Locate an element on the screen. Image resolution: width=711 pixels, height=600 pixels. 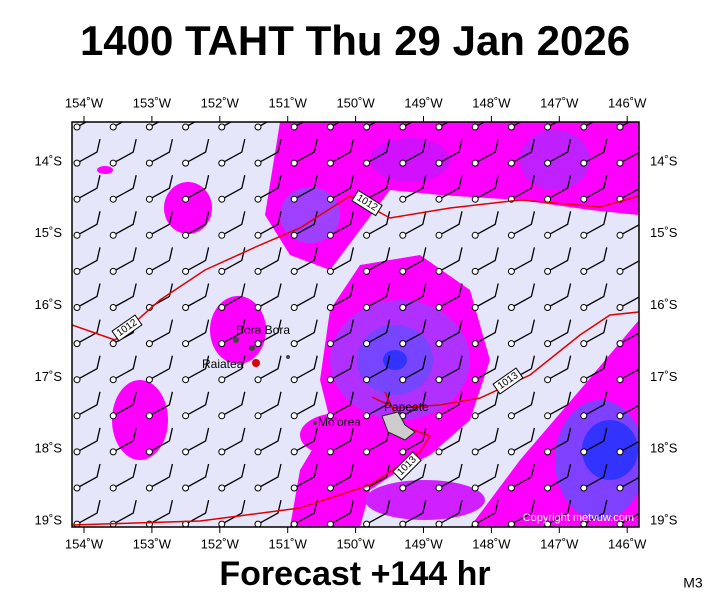
lat-label: 17˚S is located at coordinates (664, 376).